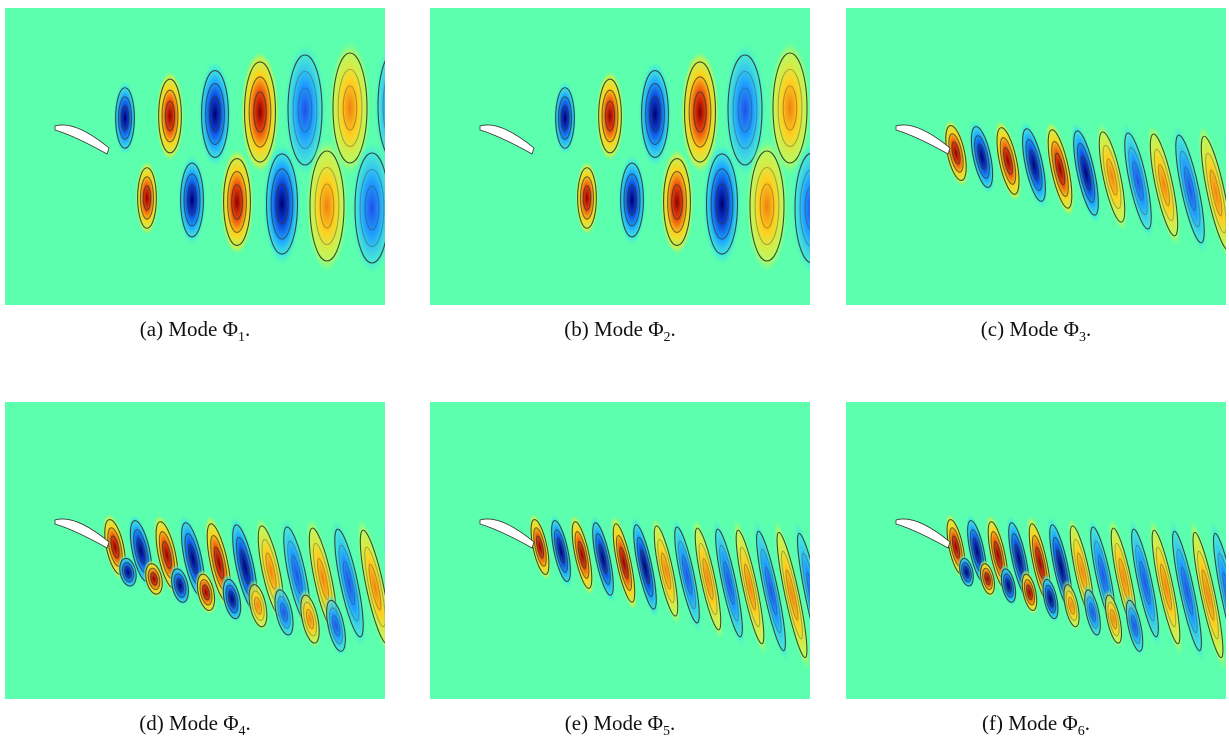 Image resolution: width=1229 pixels, height=744 pixels. Describe the element at coordinates (1082, 338) in the screenshot. I see `caption-subscript: 3` at that location.